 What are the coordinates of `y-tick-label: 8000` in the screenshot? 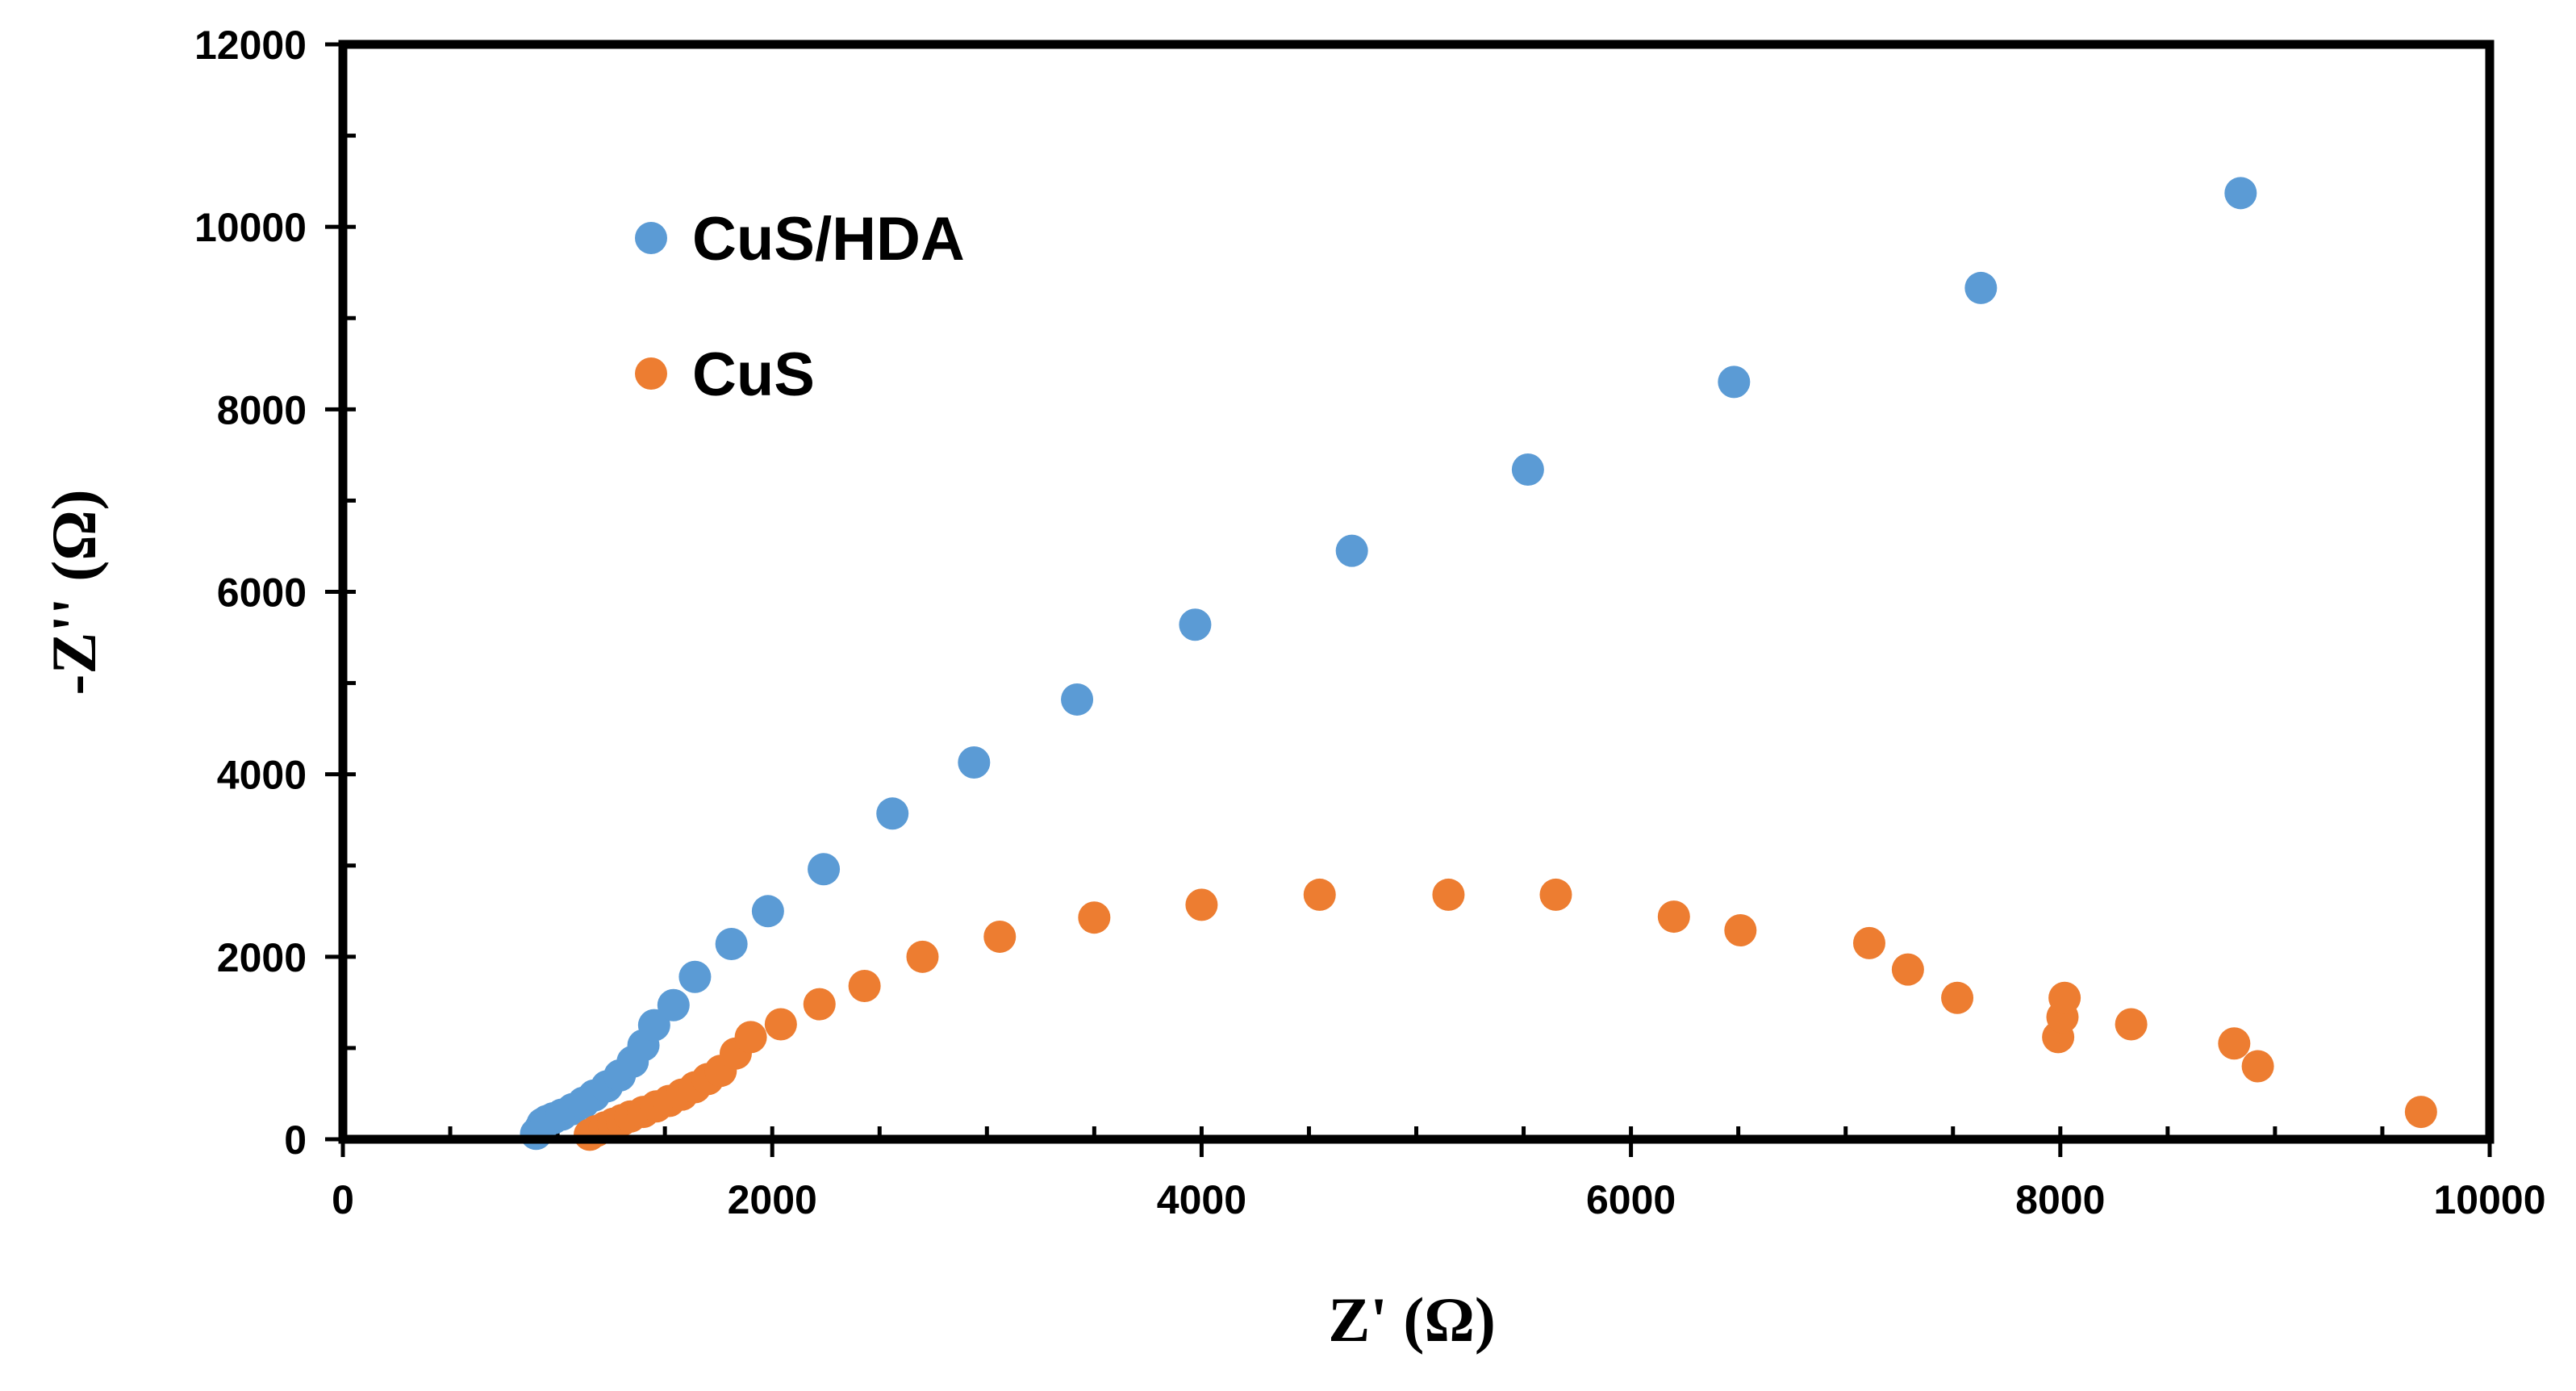 It's located at (262, 409).